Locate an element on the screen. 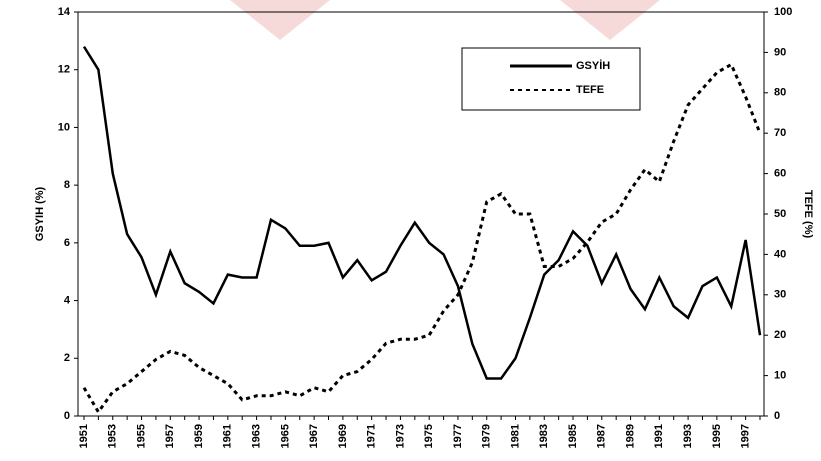 The width and height of the screenshot is (821, 461). x-tick-label: 1989 is located at coordinates (630, 436).